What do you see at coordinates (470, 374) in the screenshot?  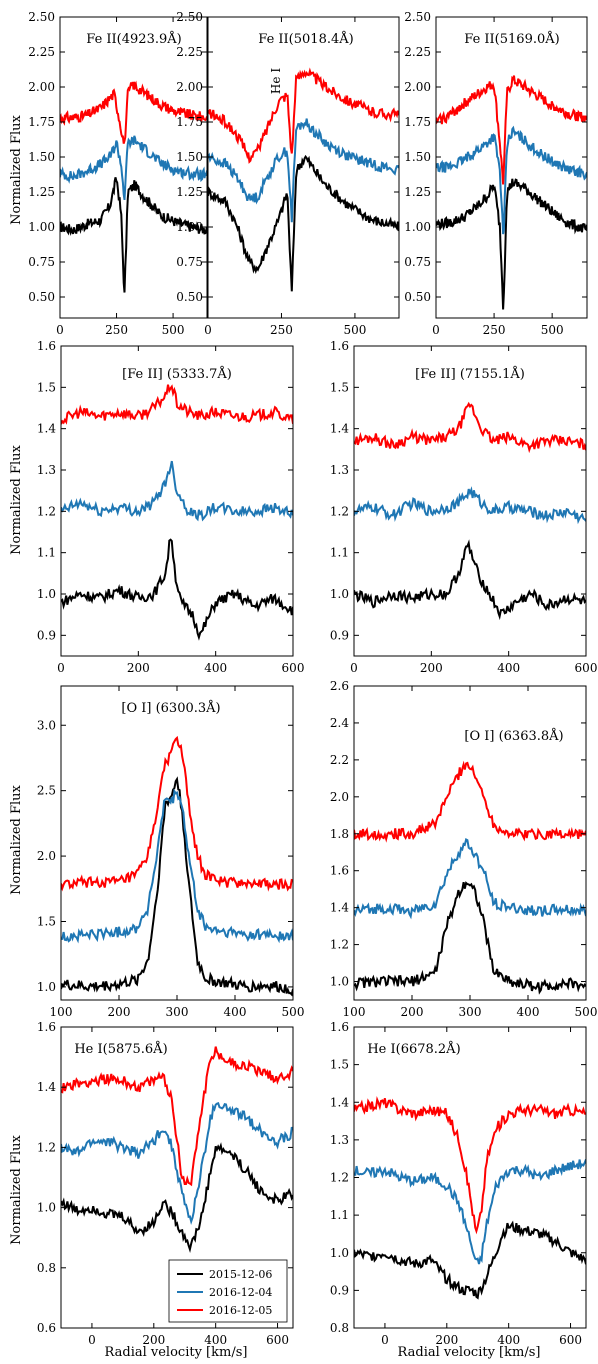 I see `panel-title: [Fe II] (7155.1Å)` at bounding box center [470, 374].